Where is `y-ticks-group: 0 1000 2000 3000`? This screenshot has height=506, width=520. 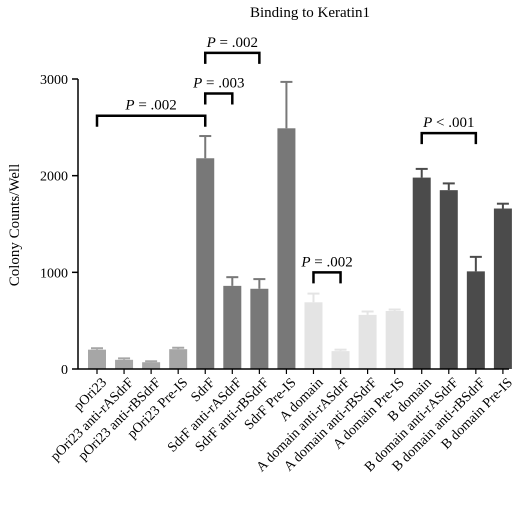
y-ticks-group: 0 1000 2000 3000 is located at coordinates (59, 225).